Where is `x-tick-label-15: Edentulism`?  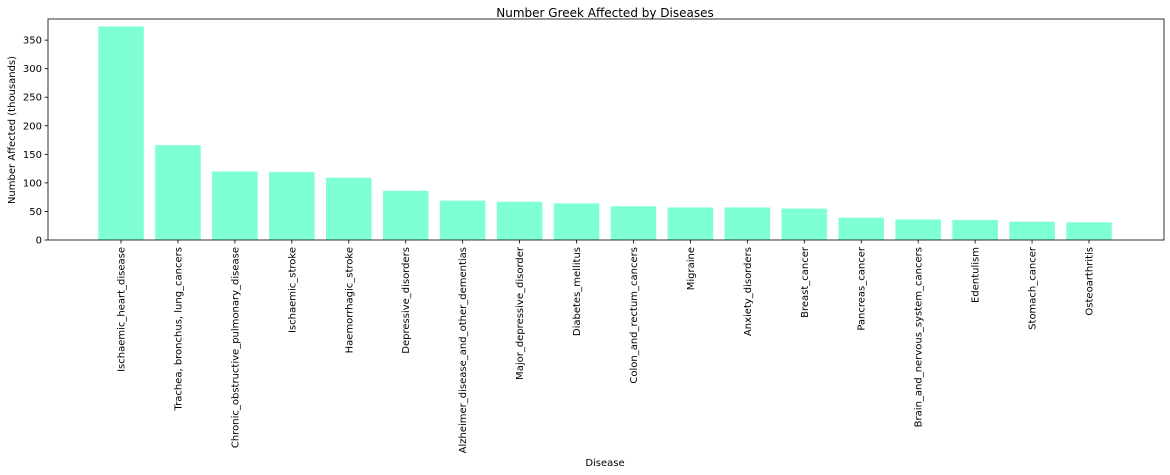 x-tick-label-15: Edentulism is located at coordinates (976, 275).